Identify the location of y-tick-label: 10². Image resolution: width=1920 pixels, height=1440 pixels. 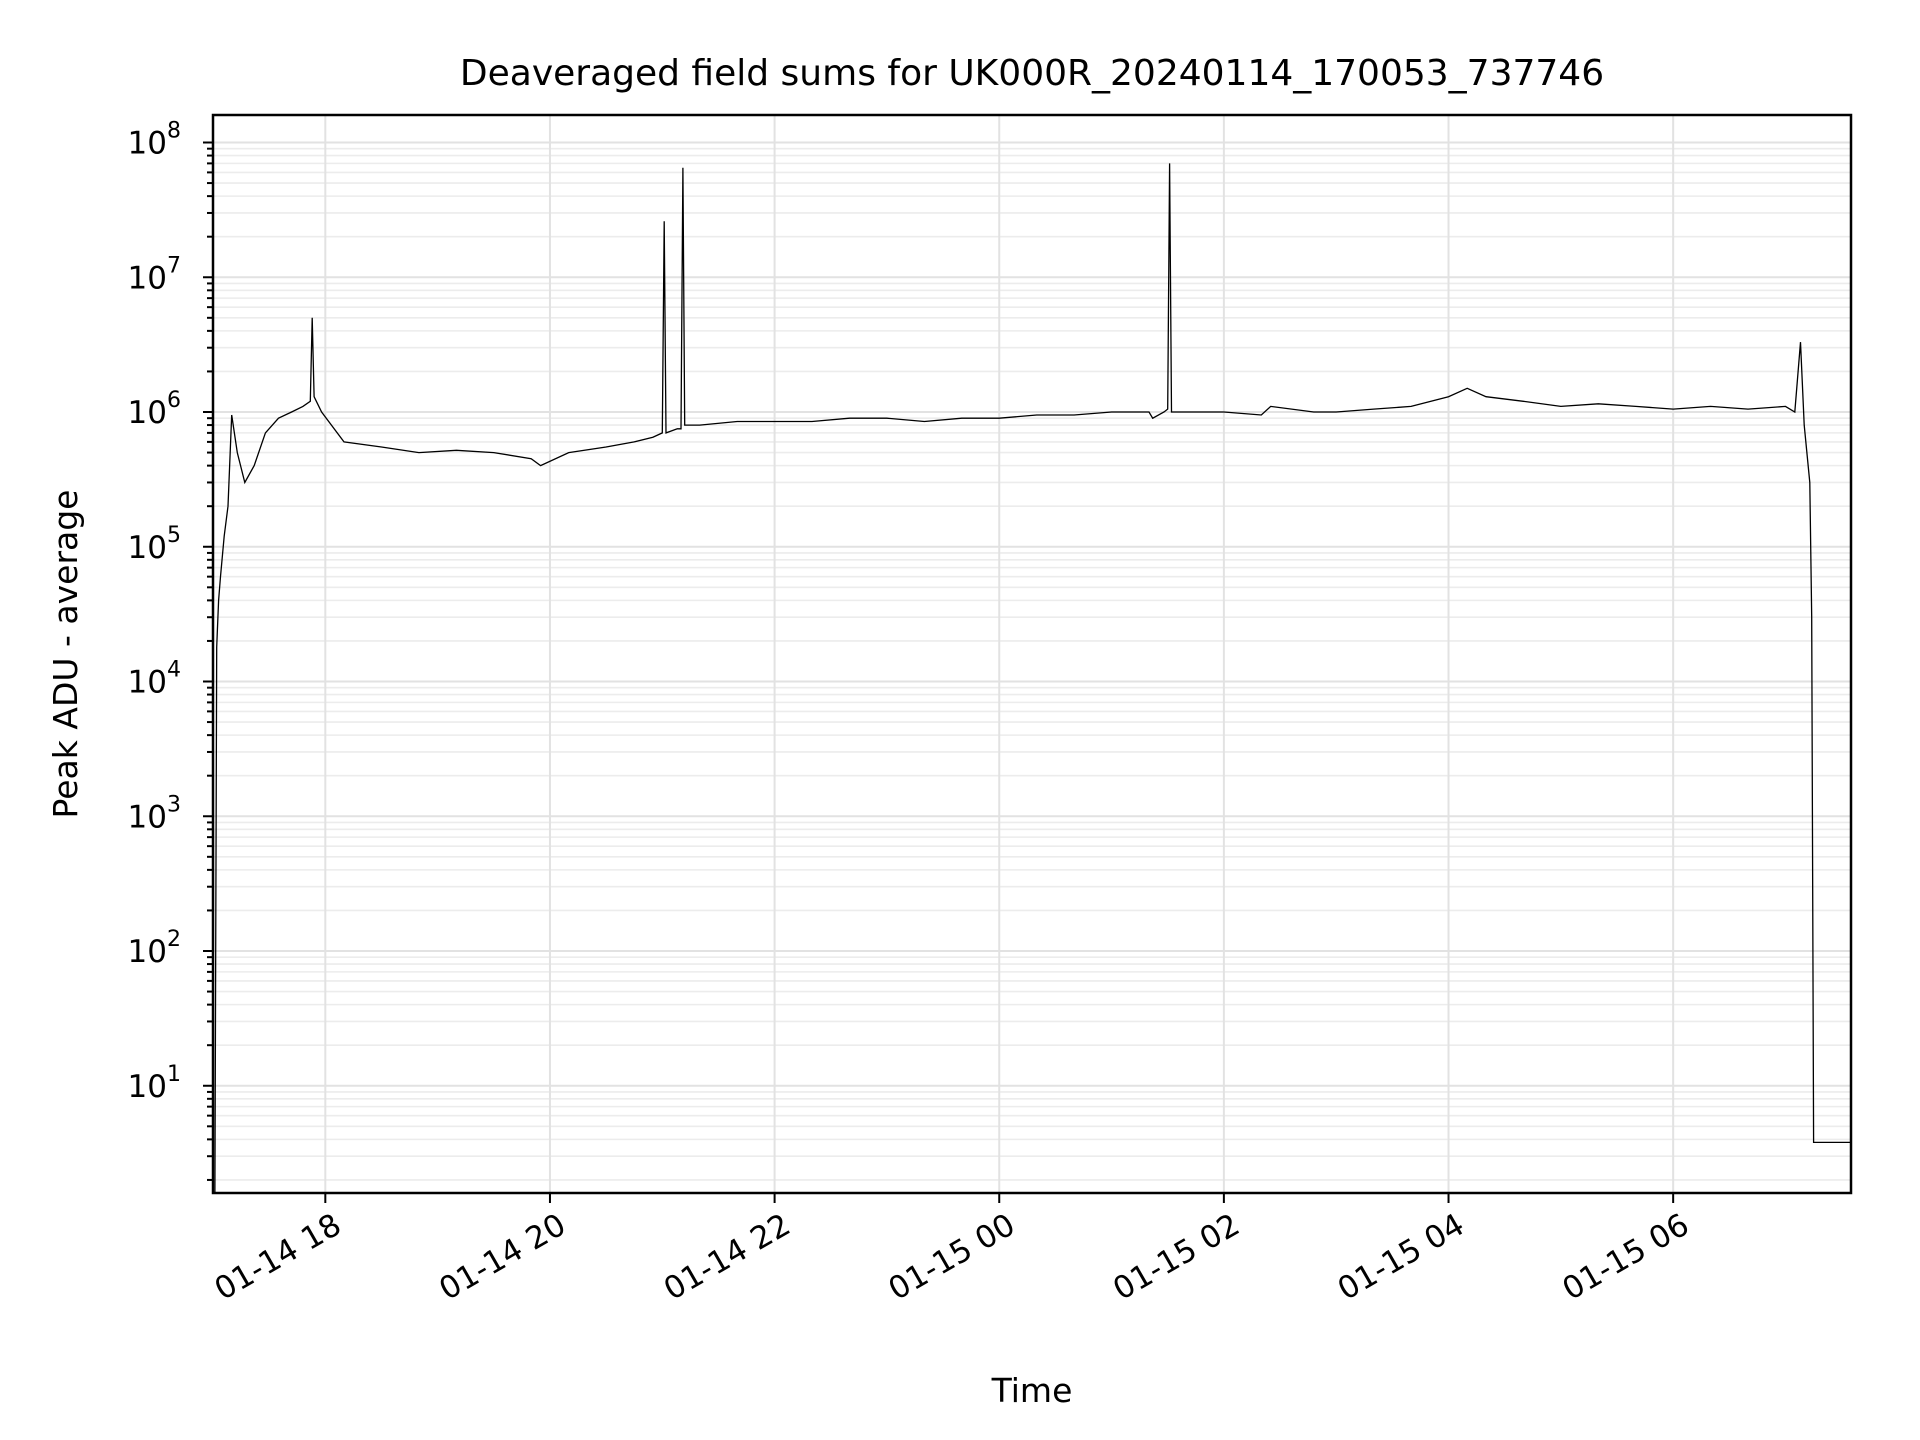
(154, 948).